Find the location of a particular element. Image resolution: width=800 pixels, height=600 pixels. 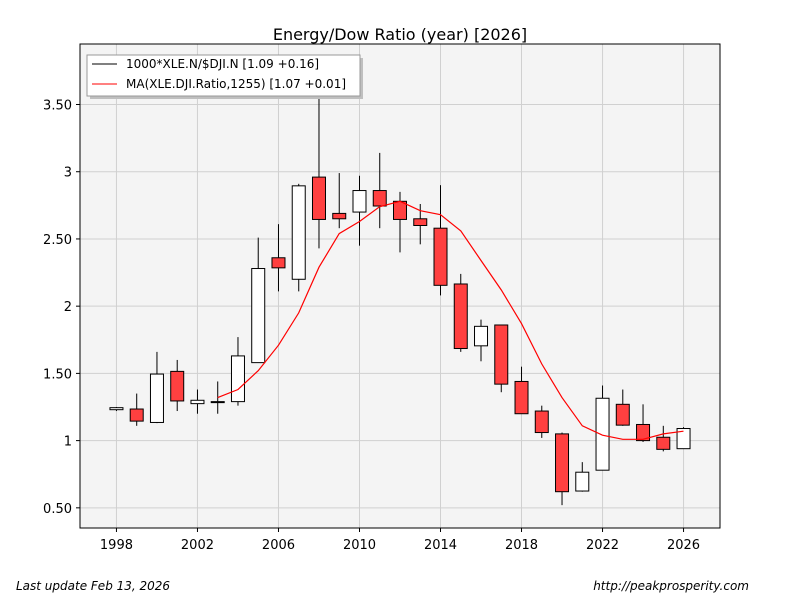

y-tick-label: 3 is located at coordinates (68, 173).